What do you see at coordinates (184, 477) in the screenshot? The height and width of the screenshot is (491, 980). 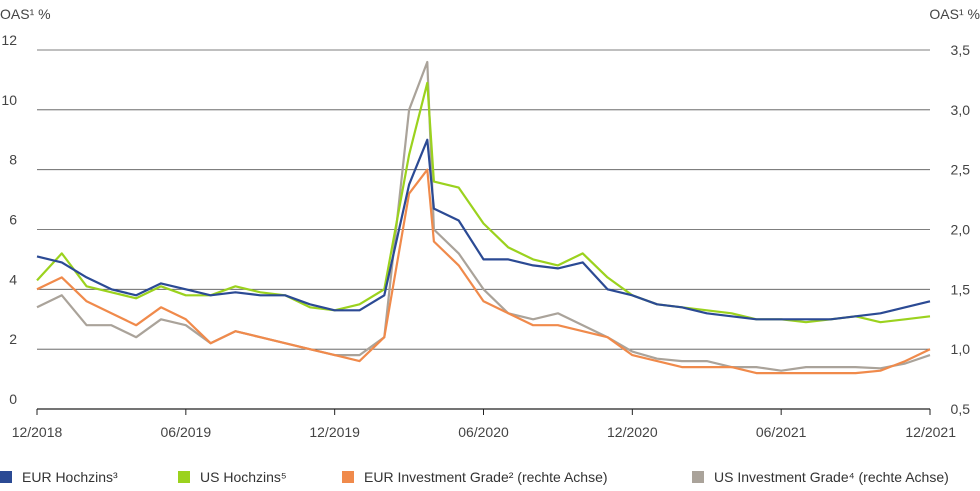 I see `legend-swatch-us-high-yield` at bounding box center [184, 477].